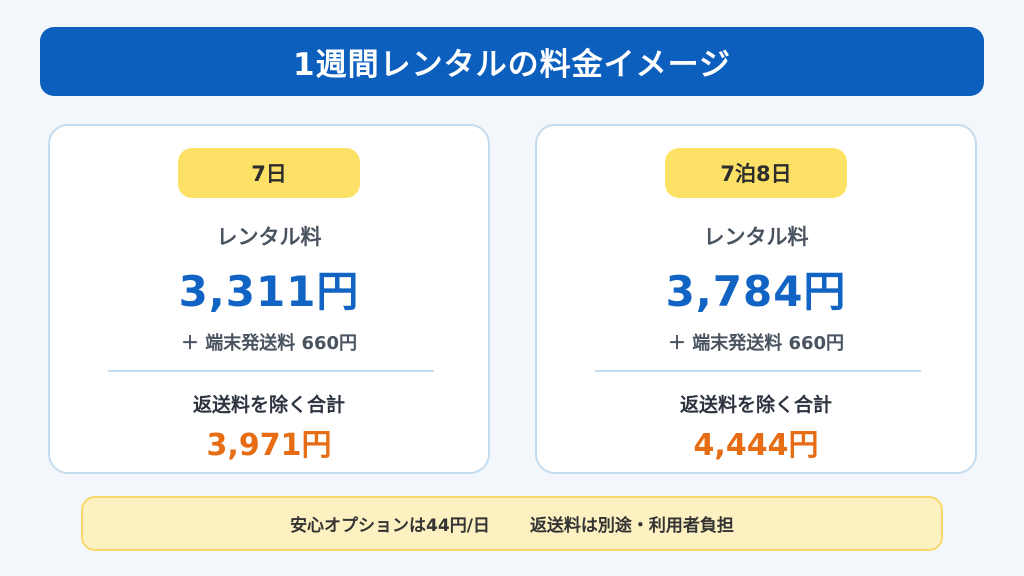  Describe the element at coordinates (390, 526) in the screenshot. I see `option-note: 安心オプションは44円/日` at that location.